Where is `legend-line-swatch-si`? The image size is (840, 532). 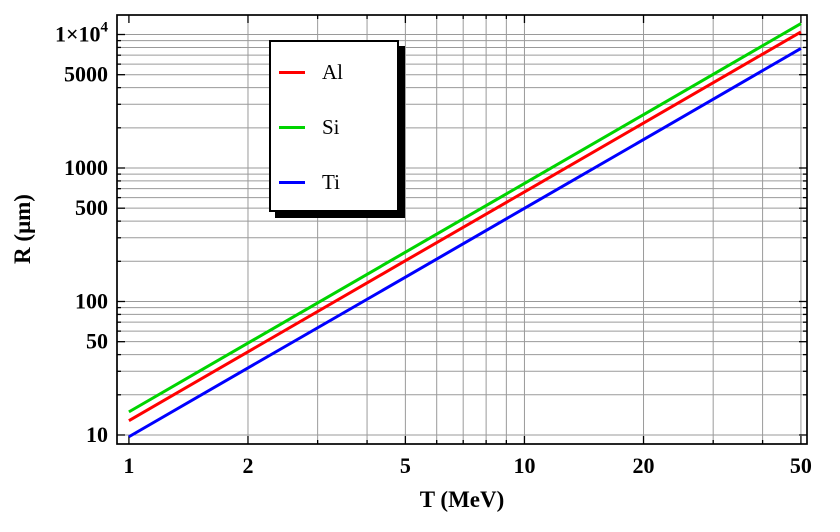
legend-line-swatch-si is located at coordinates (292, 127).